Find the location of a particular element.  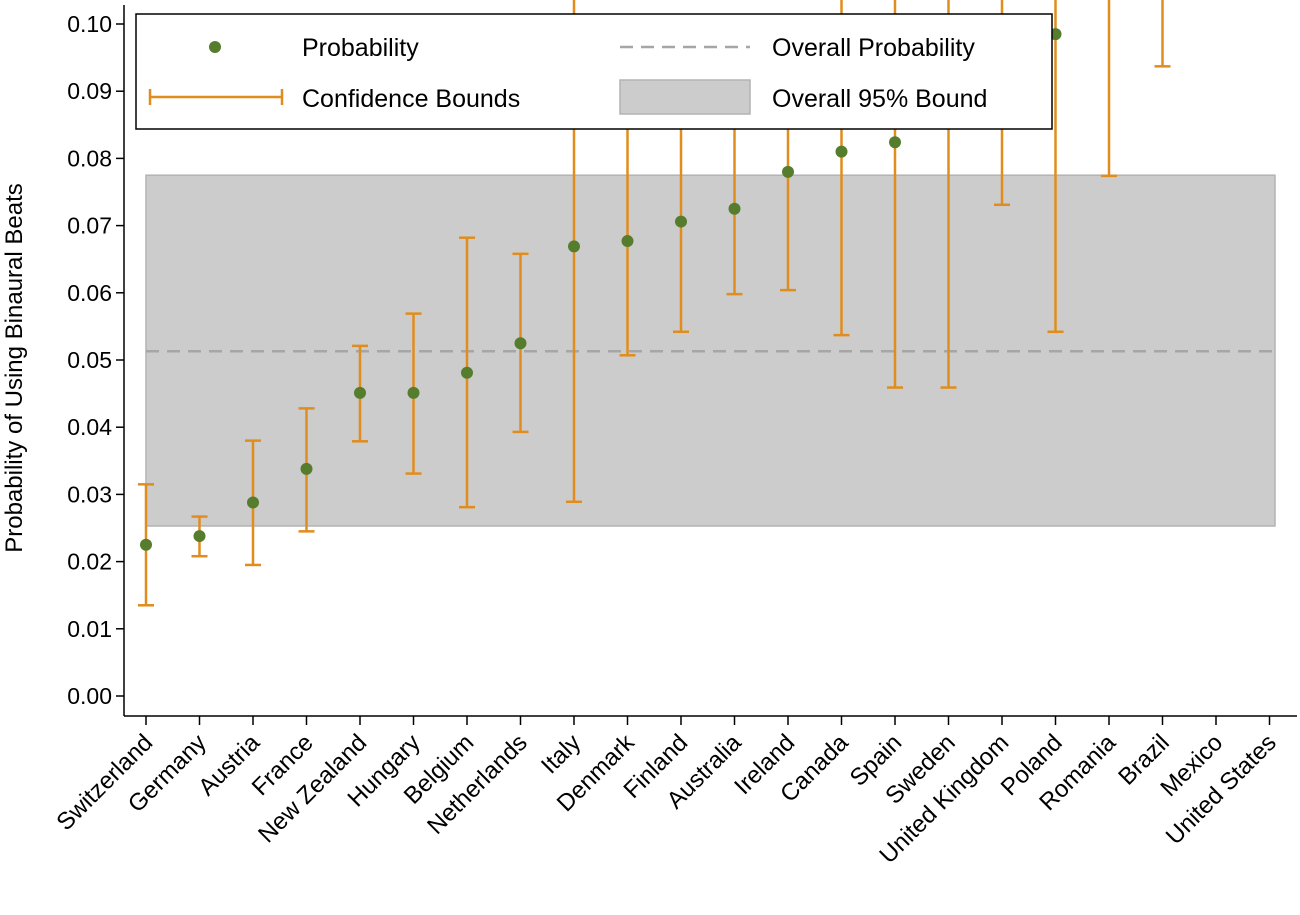

y-tick-label: 0.01 is located at coordinates (89, 629).